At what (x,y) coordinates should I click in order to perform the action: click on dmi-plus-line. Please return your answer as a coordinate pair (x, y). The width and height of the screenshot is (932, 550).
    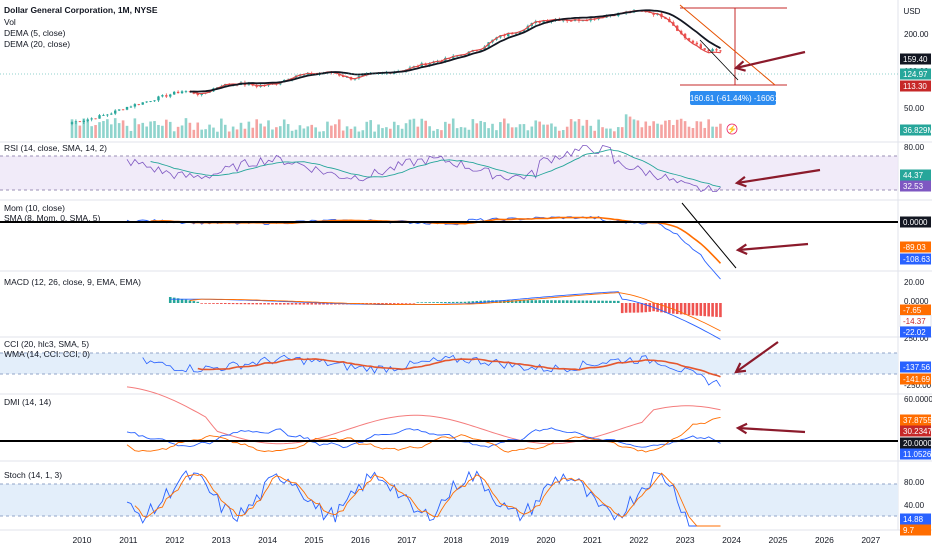
    Looking at the image, I should click on (423, 438).